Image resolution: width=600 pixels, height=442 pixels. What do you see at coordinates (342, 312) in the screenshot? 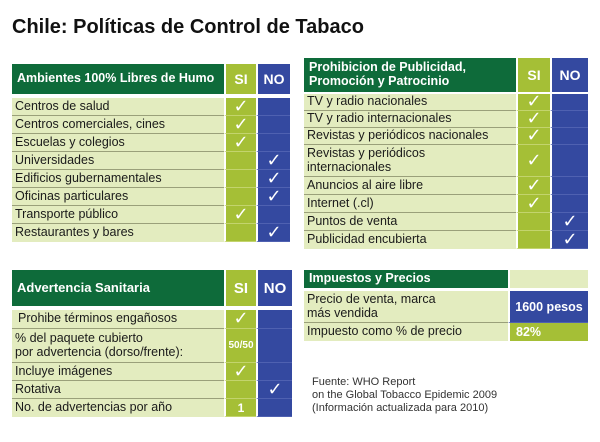
I see `impuestos-row-label-line2: más vendida` at bounding box center [342, 312].